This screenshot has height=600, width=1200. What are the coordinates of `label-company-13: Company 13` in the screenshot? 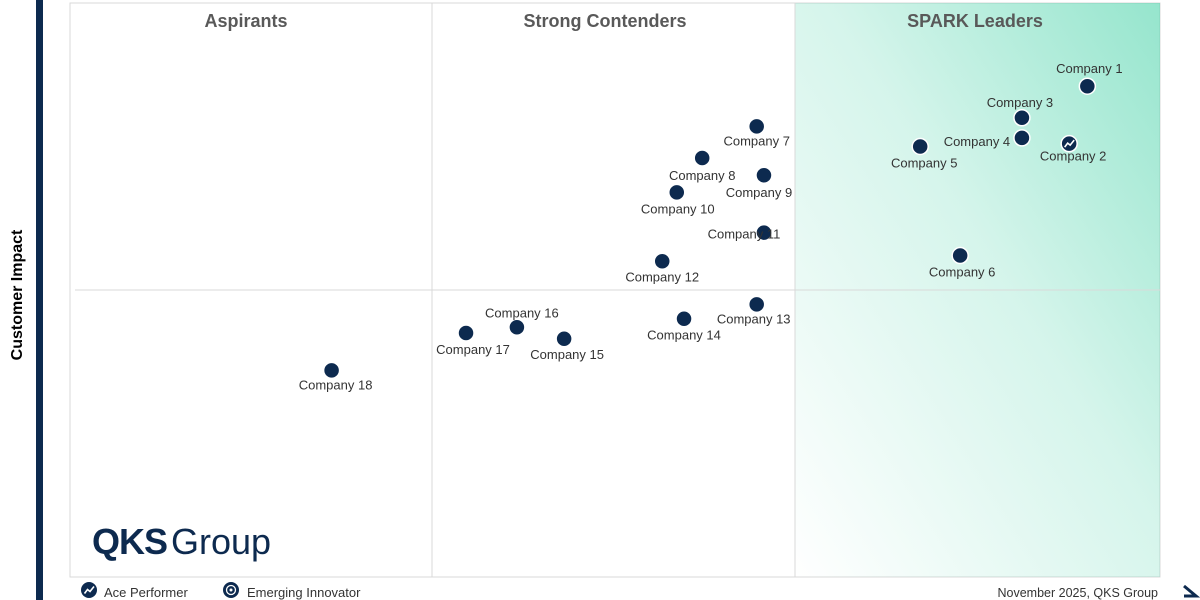 It's located at (754, 318).